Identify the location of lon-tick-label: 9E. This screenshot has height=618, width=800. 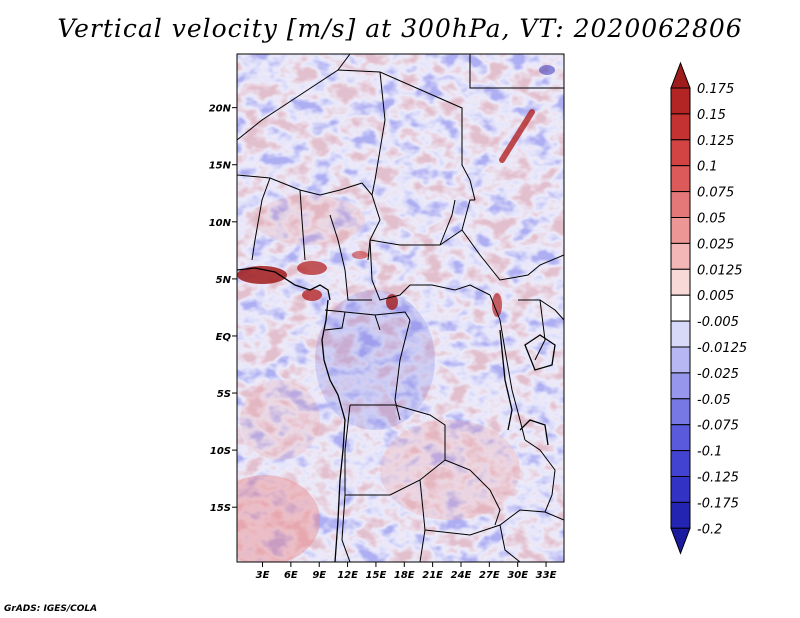
(319, 575).